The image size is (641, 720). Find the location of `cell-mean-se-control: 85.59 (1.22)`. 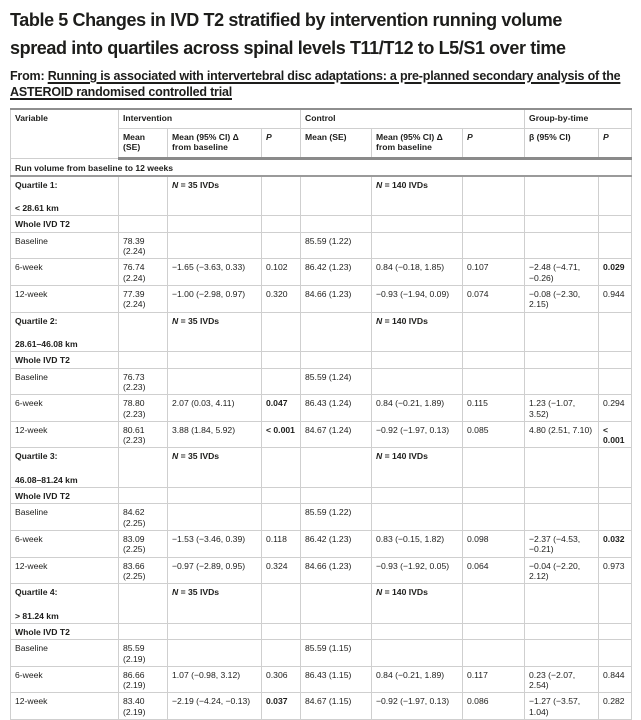

cell-mean-se-control: 85.59 (1.22) is located at coordinates (336, 517).